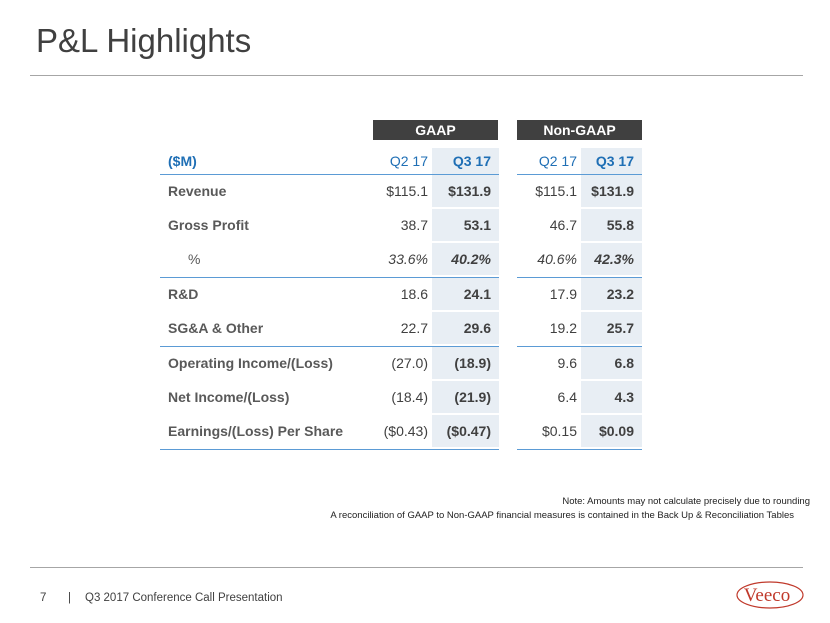 The width and height of the screenshot is (830, 623). Describe the element at coordinates (579, 161) in the screenshot. I see `table-header-row: Q2 17 Q3 17` at that location.